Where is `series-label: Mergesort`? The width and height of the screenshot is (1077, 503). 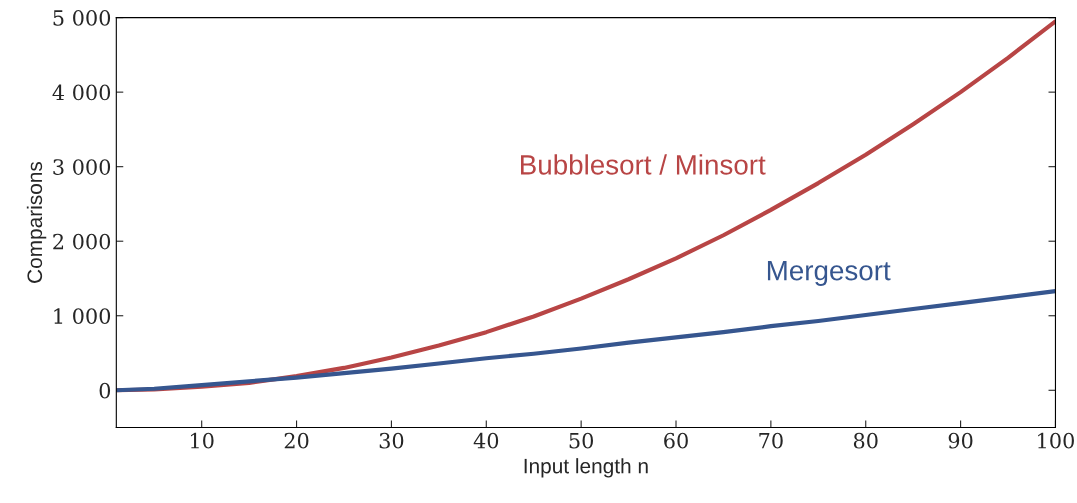
series-label: Mergesort is located at coordinates (829, 273).